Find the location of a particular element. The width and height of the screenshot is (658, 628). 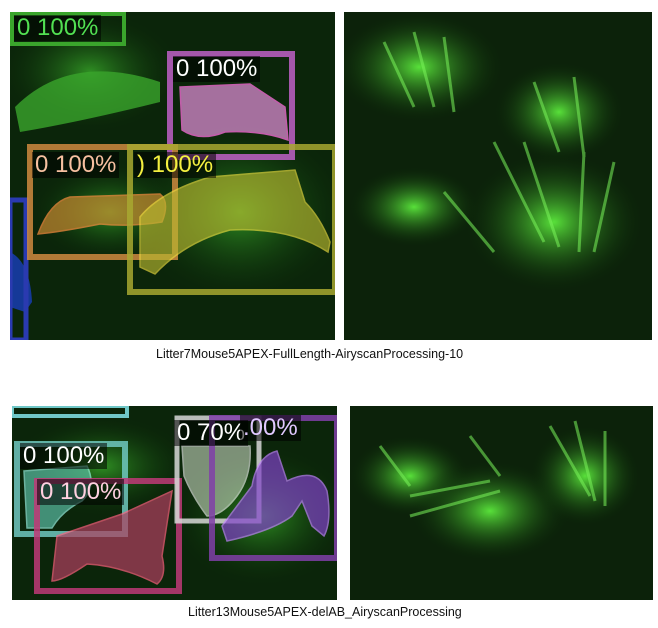

fig1-detection-label-2: 0 100% is located at coordinates (217, 69).